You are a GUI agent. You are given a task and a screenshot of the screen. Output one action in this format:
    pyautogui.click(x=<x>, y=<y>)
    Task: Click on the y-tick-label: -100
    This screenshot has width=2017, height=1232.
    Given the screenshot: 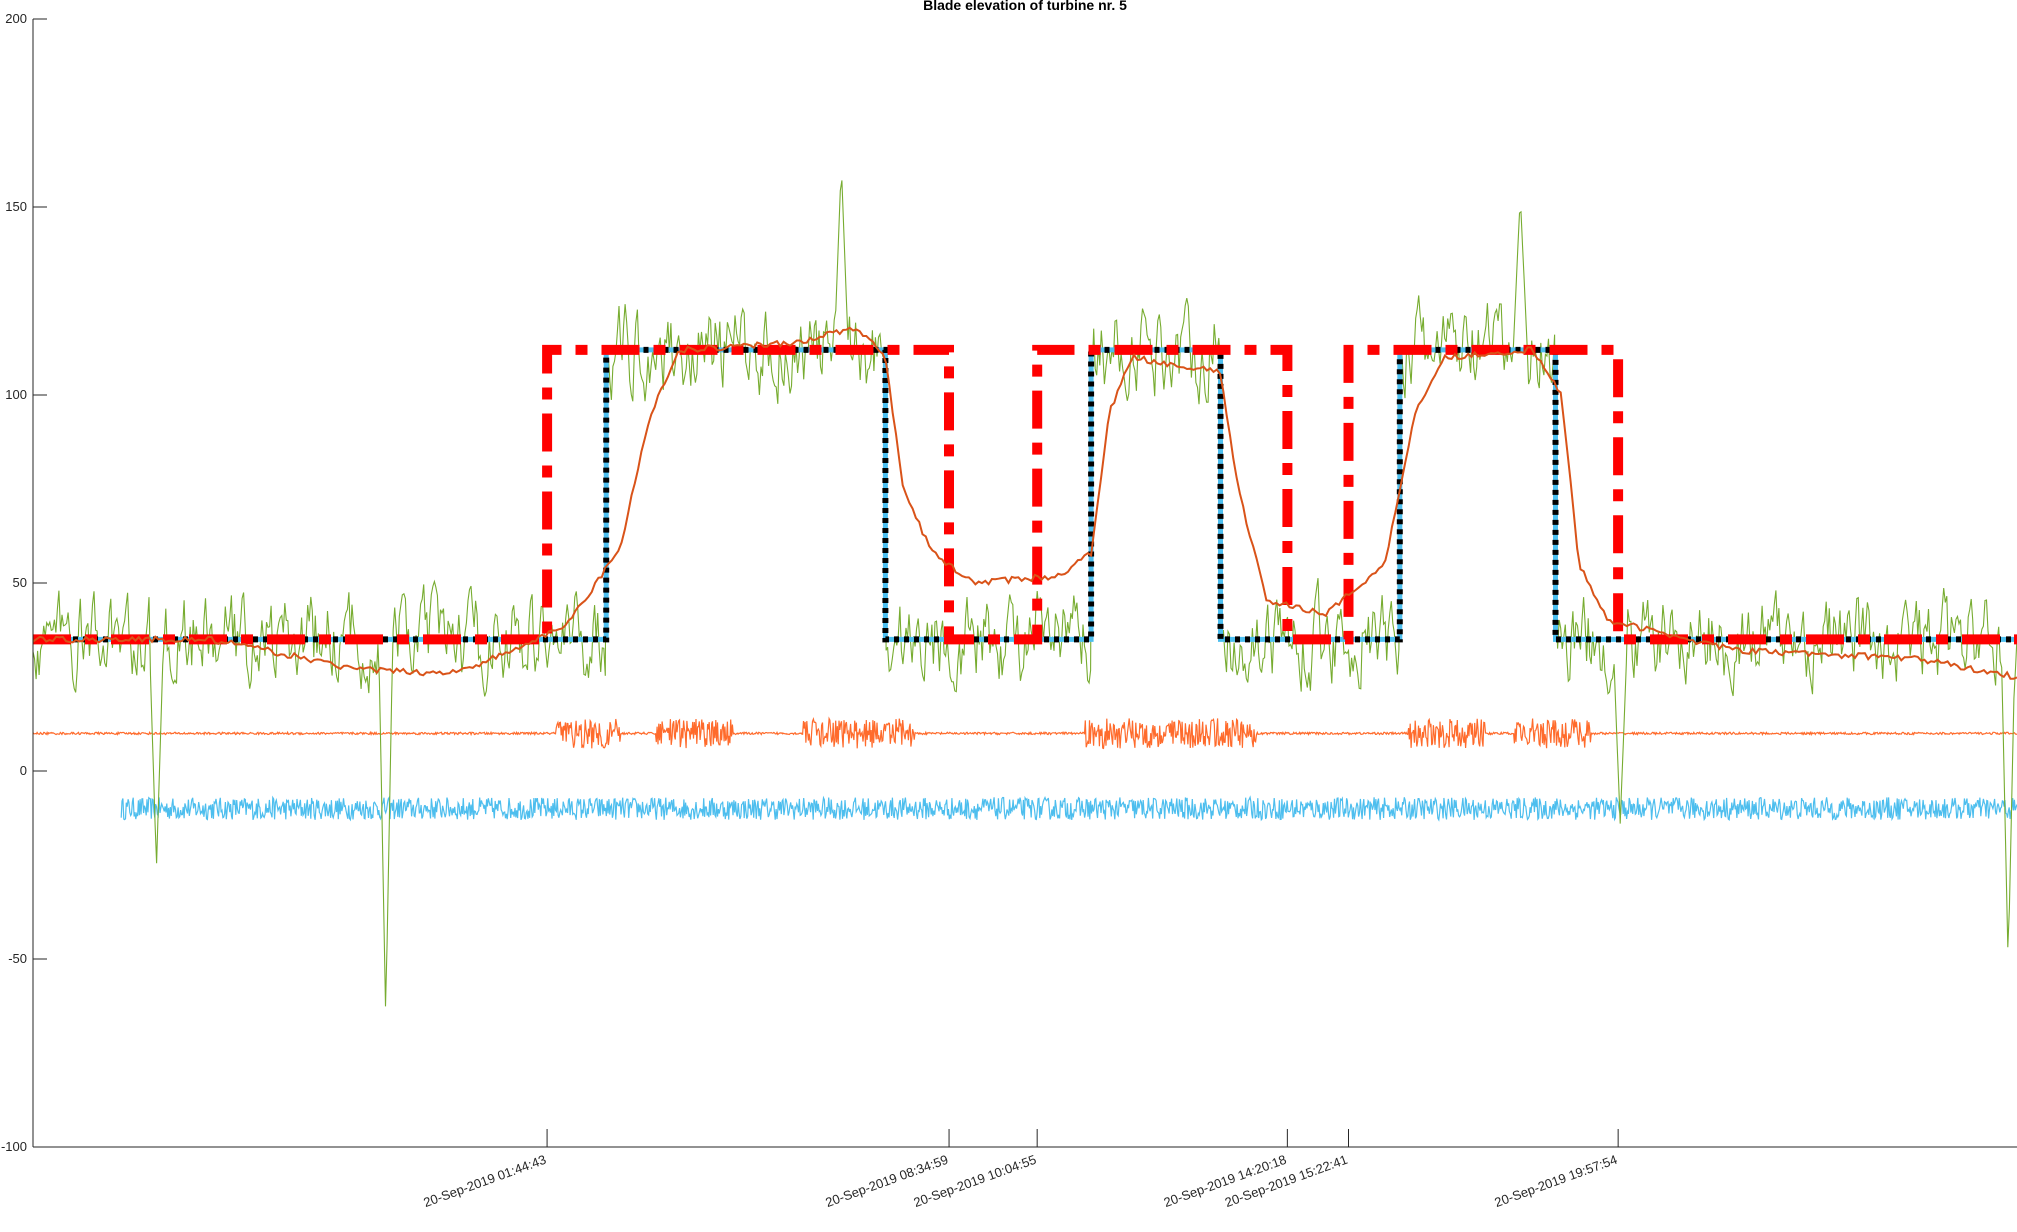 What is the action you would take?
    pyautogui.click(x=14, y=1146)
    